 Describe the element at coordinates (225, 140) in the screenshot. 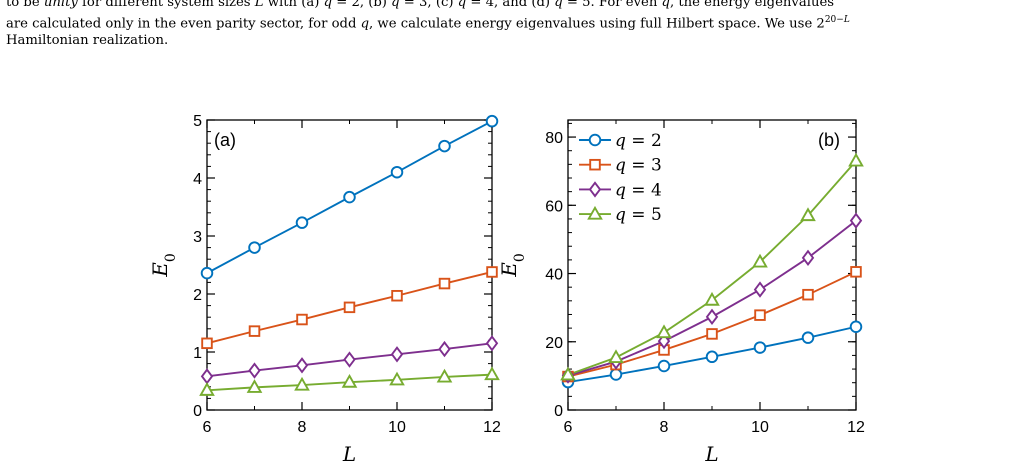

I see `panel-label: (a)` at that location.